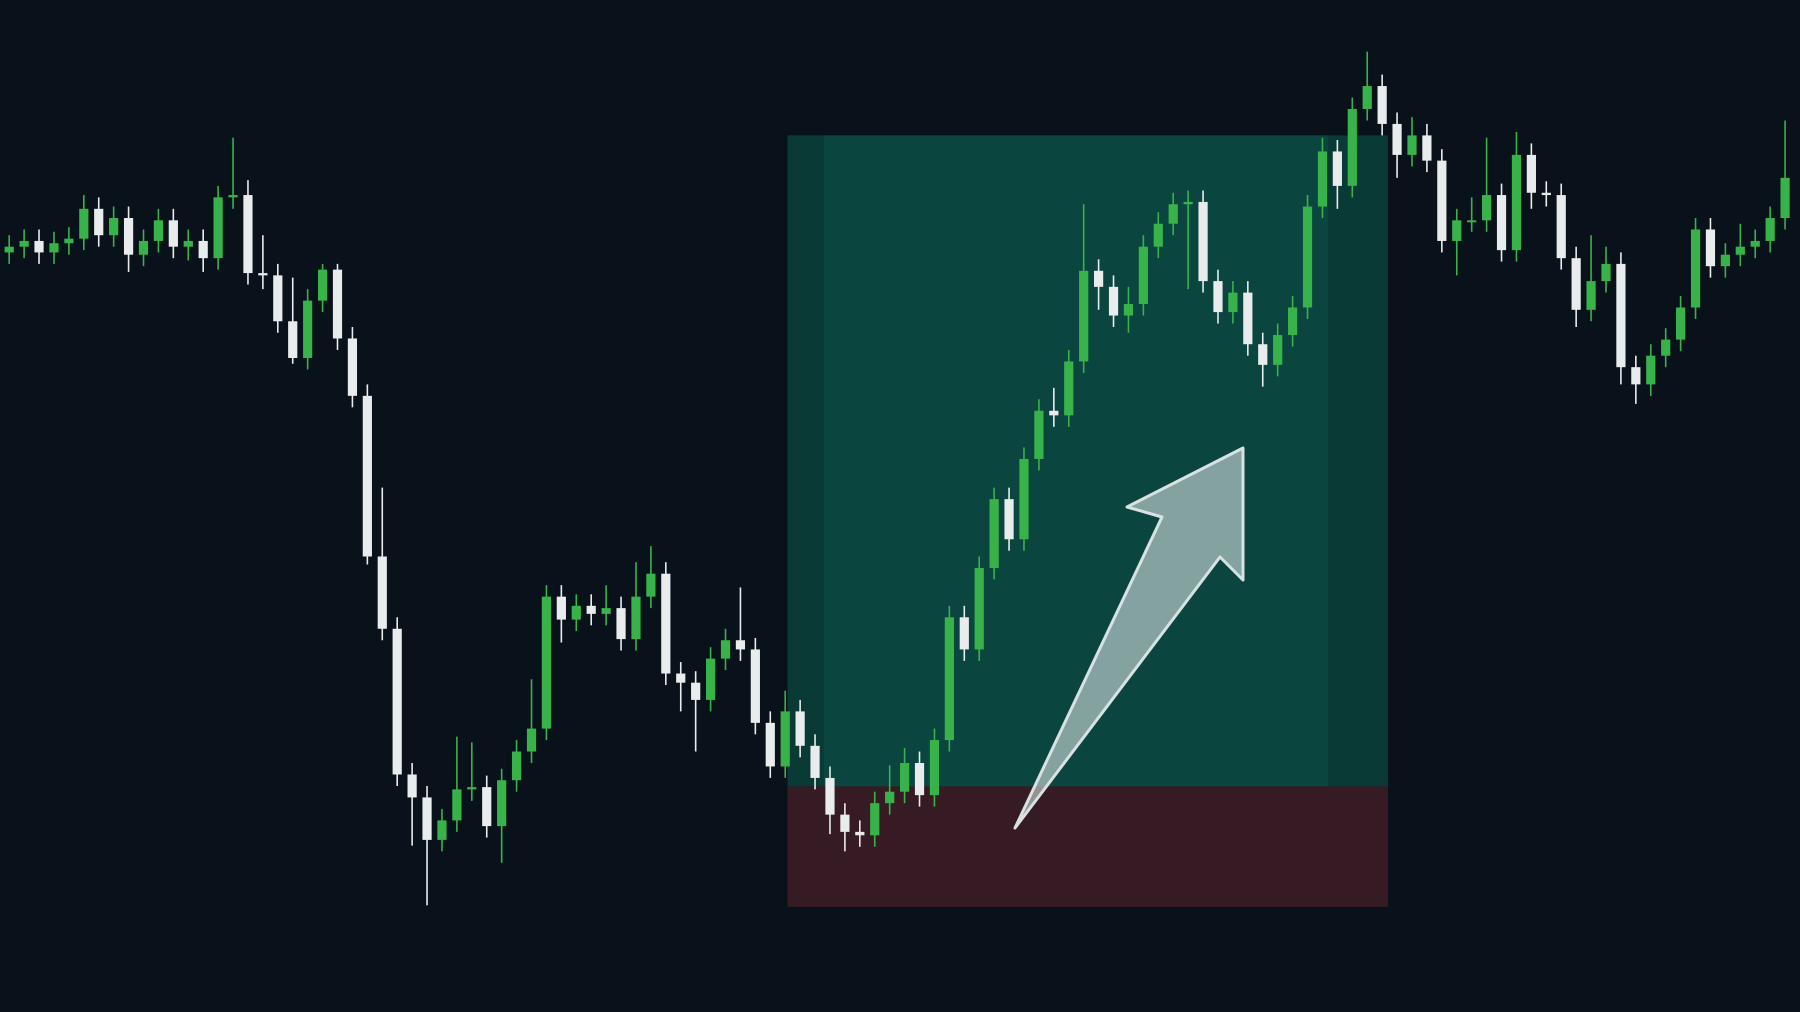  Describe the element at coordinates (1087, 846) in the screenshot. I see `stop-zone` at that location.